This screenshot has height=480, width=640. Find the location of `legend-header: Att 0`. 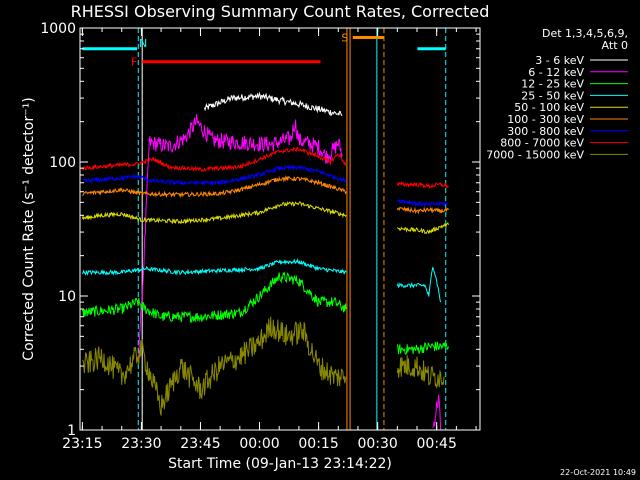

legend-header: Att 0 is located at coordinates (615, 45).